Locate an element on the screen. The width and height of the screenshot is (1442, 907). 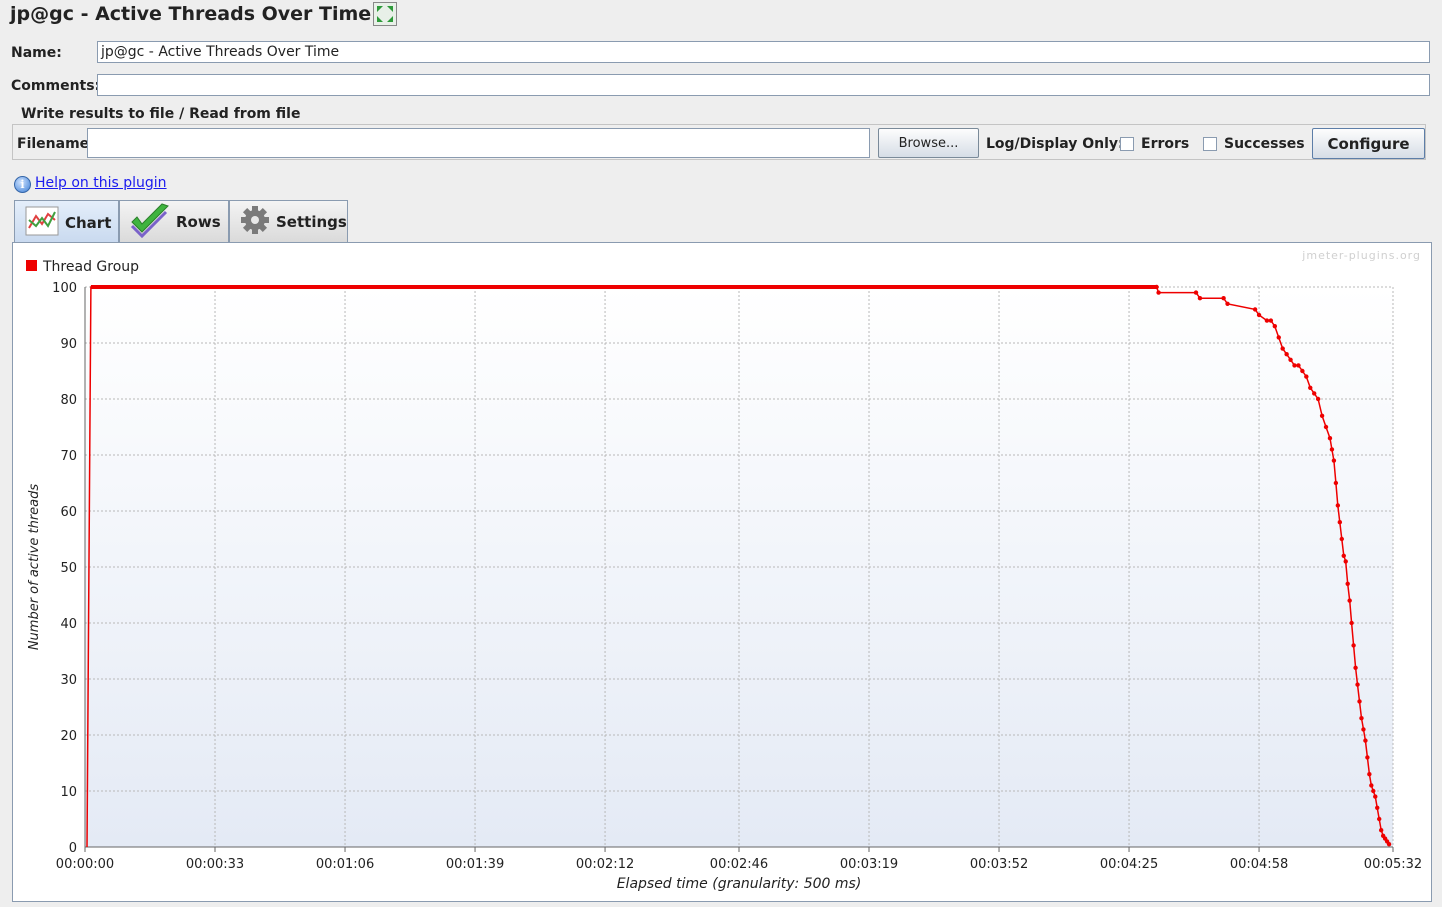
y-tick-label: 0 is located at coordinates (73, 848).